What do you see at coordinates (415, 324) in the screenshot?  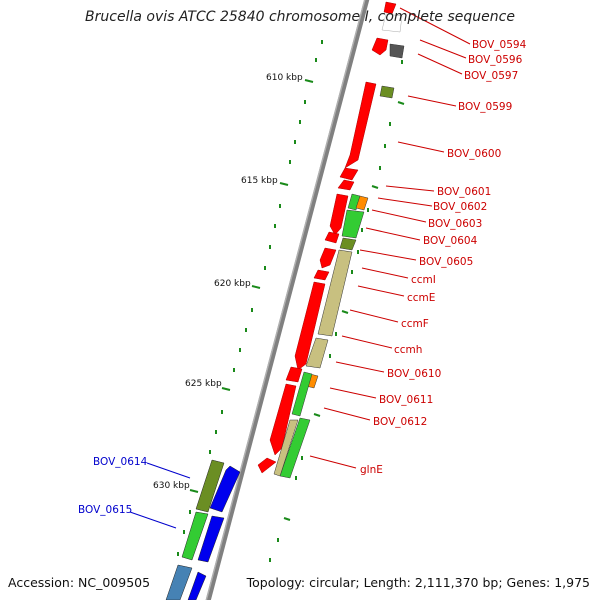 I see `gene-label: ccmF` at bounding box center [415, 324].